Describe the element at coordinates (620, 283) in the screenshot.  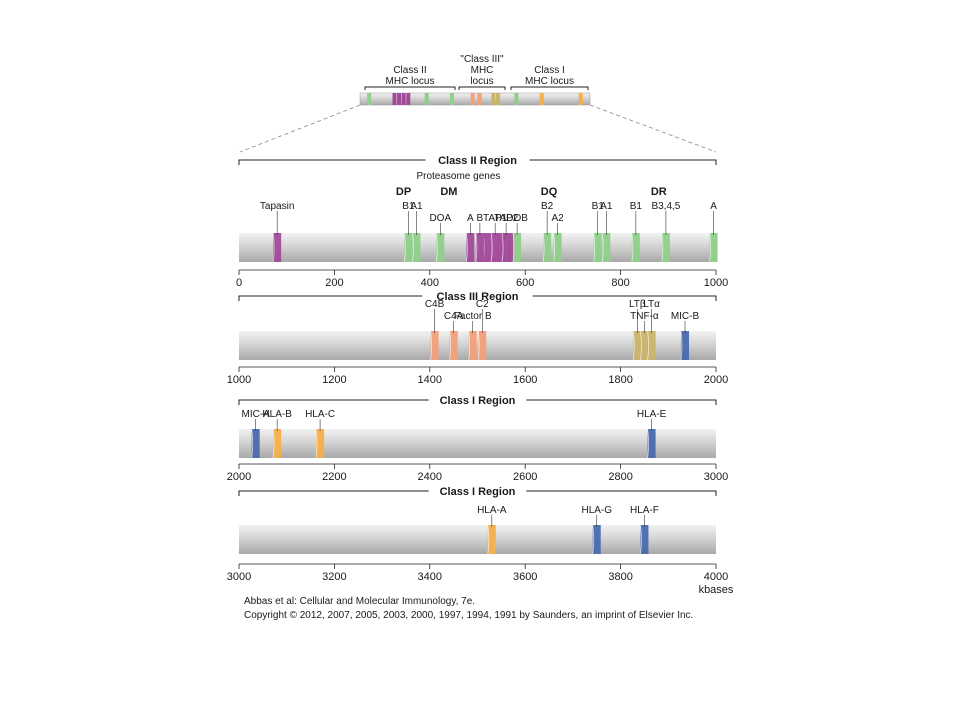
I see `axis-tick-label: 800` at that location.